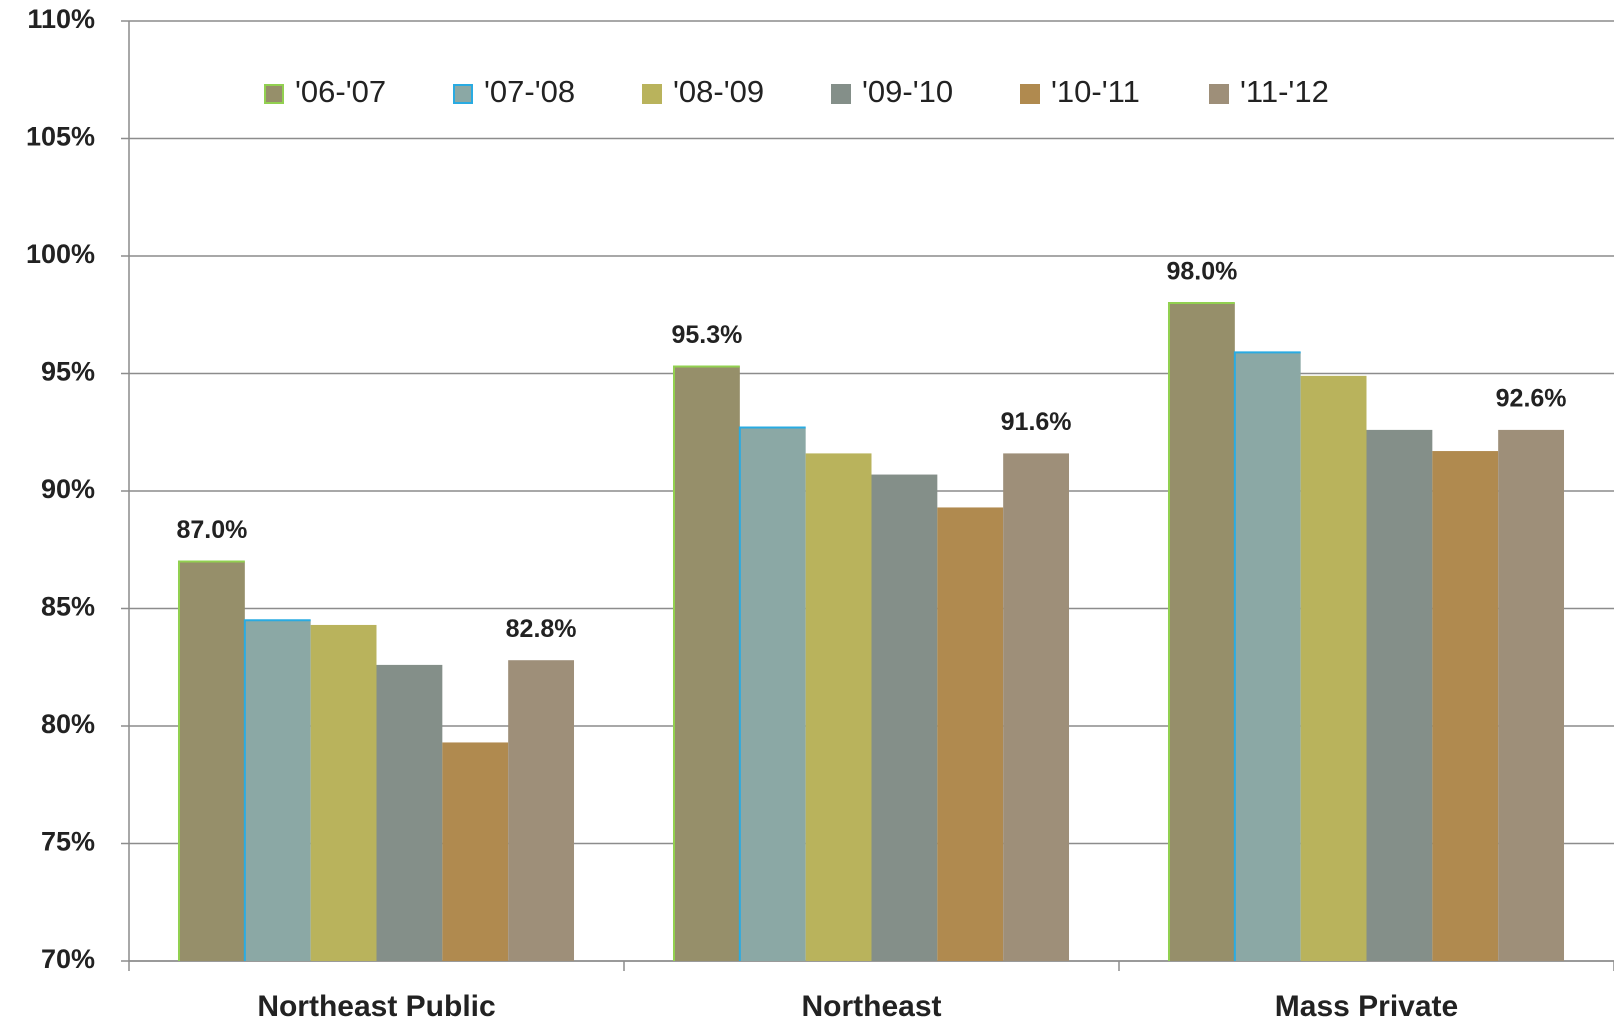  I want to click on data-label: 95.3%, so click(706, 335).